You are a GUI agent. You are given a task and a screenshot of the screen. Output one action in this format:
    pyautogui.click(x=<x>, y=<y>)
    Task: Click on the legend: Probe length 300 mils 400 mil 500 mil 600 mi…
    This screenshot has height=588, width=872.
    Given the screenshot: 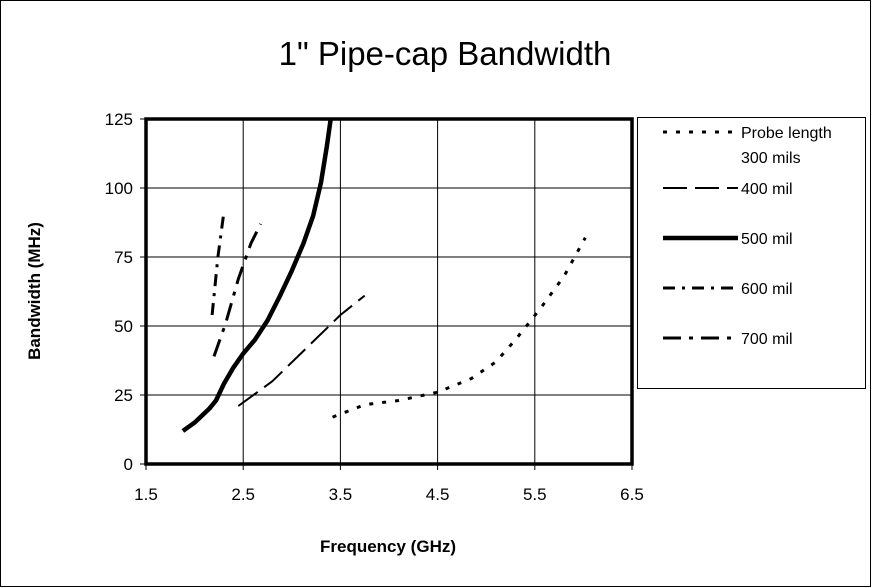 What is the action you would take?
    pyautogui.click(x=751, y=253)
    